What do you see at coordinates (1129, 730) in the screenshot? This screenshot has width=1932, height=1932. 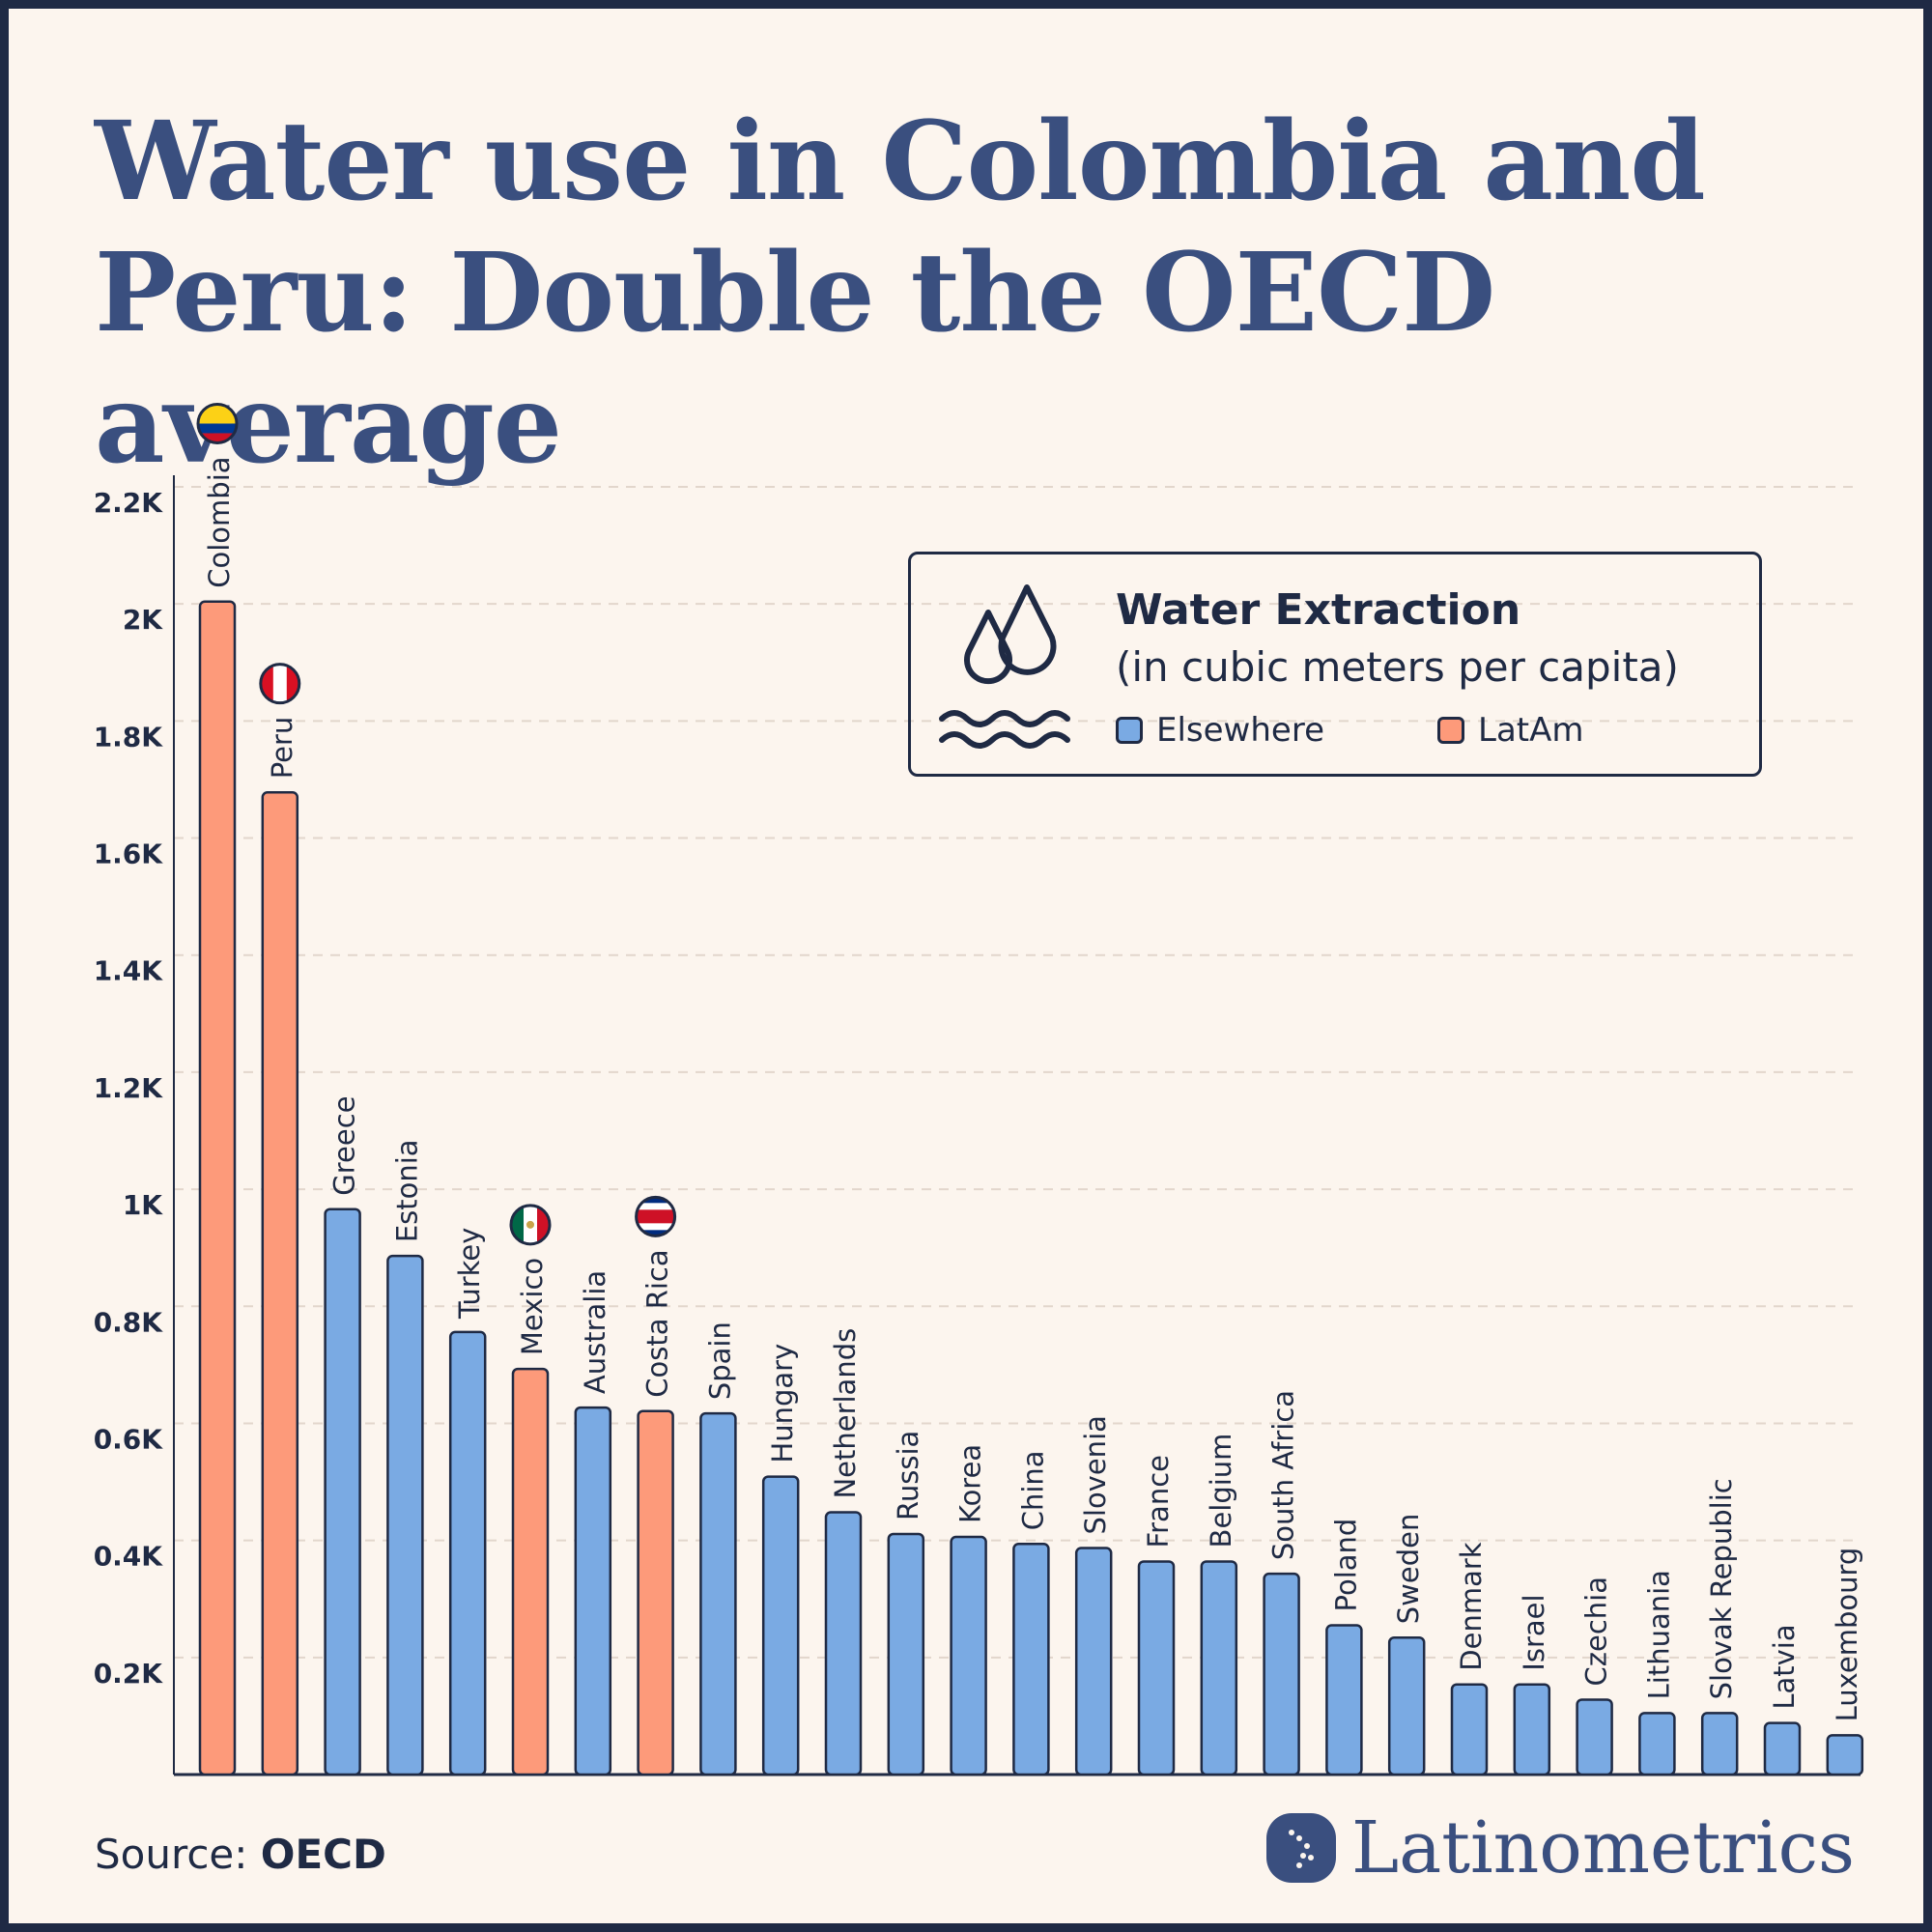 I see `legend-swatch-elsewhere` at bounding box center [1129, 730].